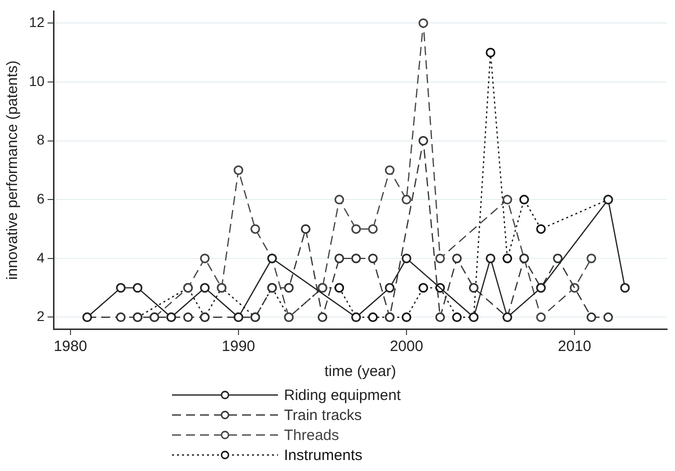 Image resolution: width=675 pixels, height=471 pixels. Describe the element at coordinates (36, 22) in the screenshot. I see `y-tick-label: 12` at that location.